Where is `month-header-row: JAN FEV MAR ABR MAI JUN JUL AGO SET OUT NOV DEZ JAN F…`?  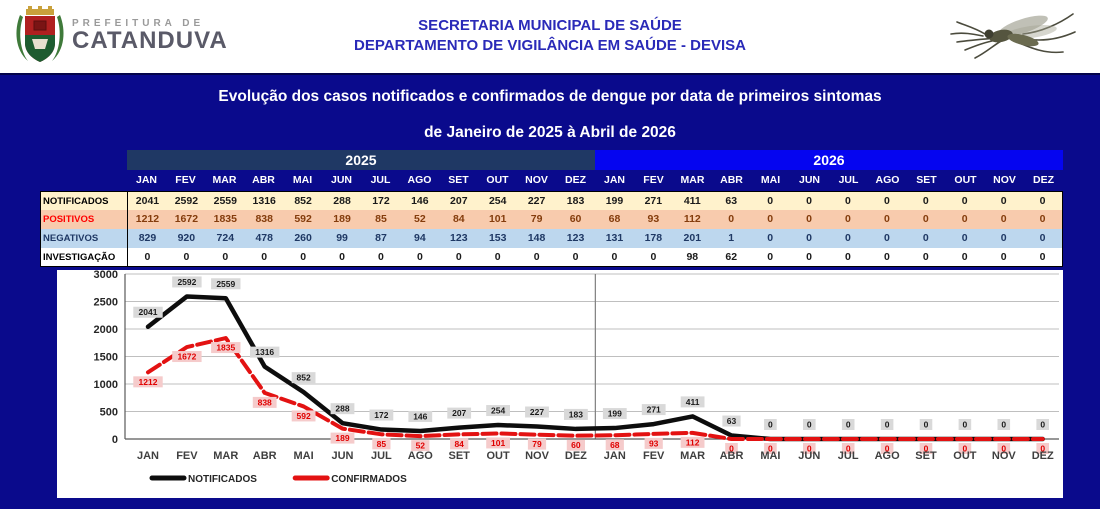 month-header-row: JAN FEV MAR ABR MAI JUN JUL AGO SET OUT NOV DEZ JAN F… is located at coordinates (551, 180).